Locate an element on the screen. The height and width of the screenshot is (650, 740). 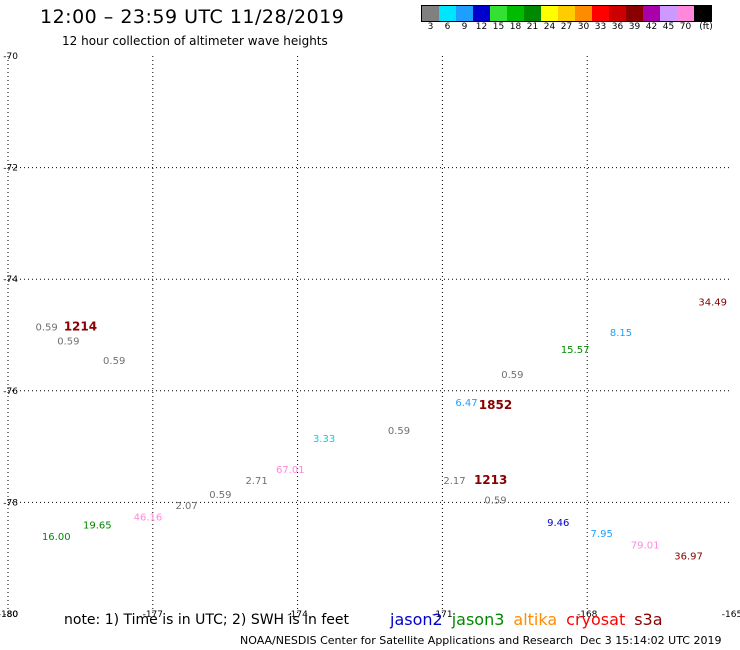
color-scale-label: 33 is located at coordinates (600, 27).